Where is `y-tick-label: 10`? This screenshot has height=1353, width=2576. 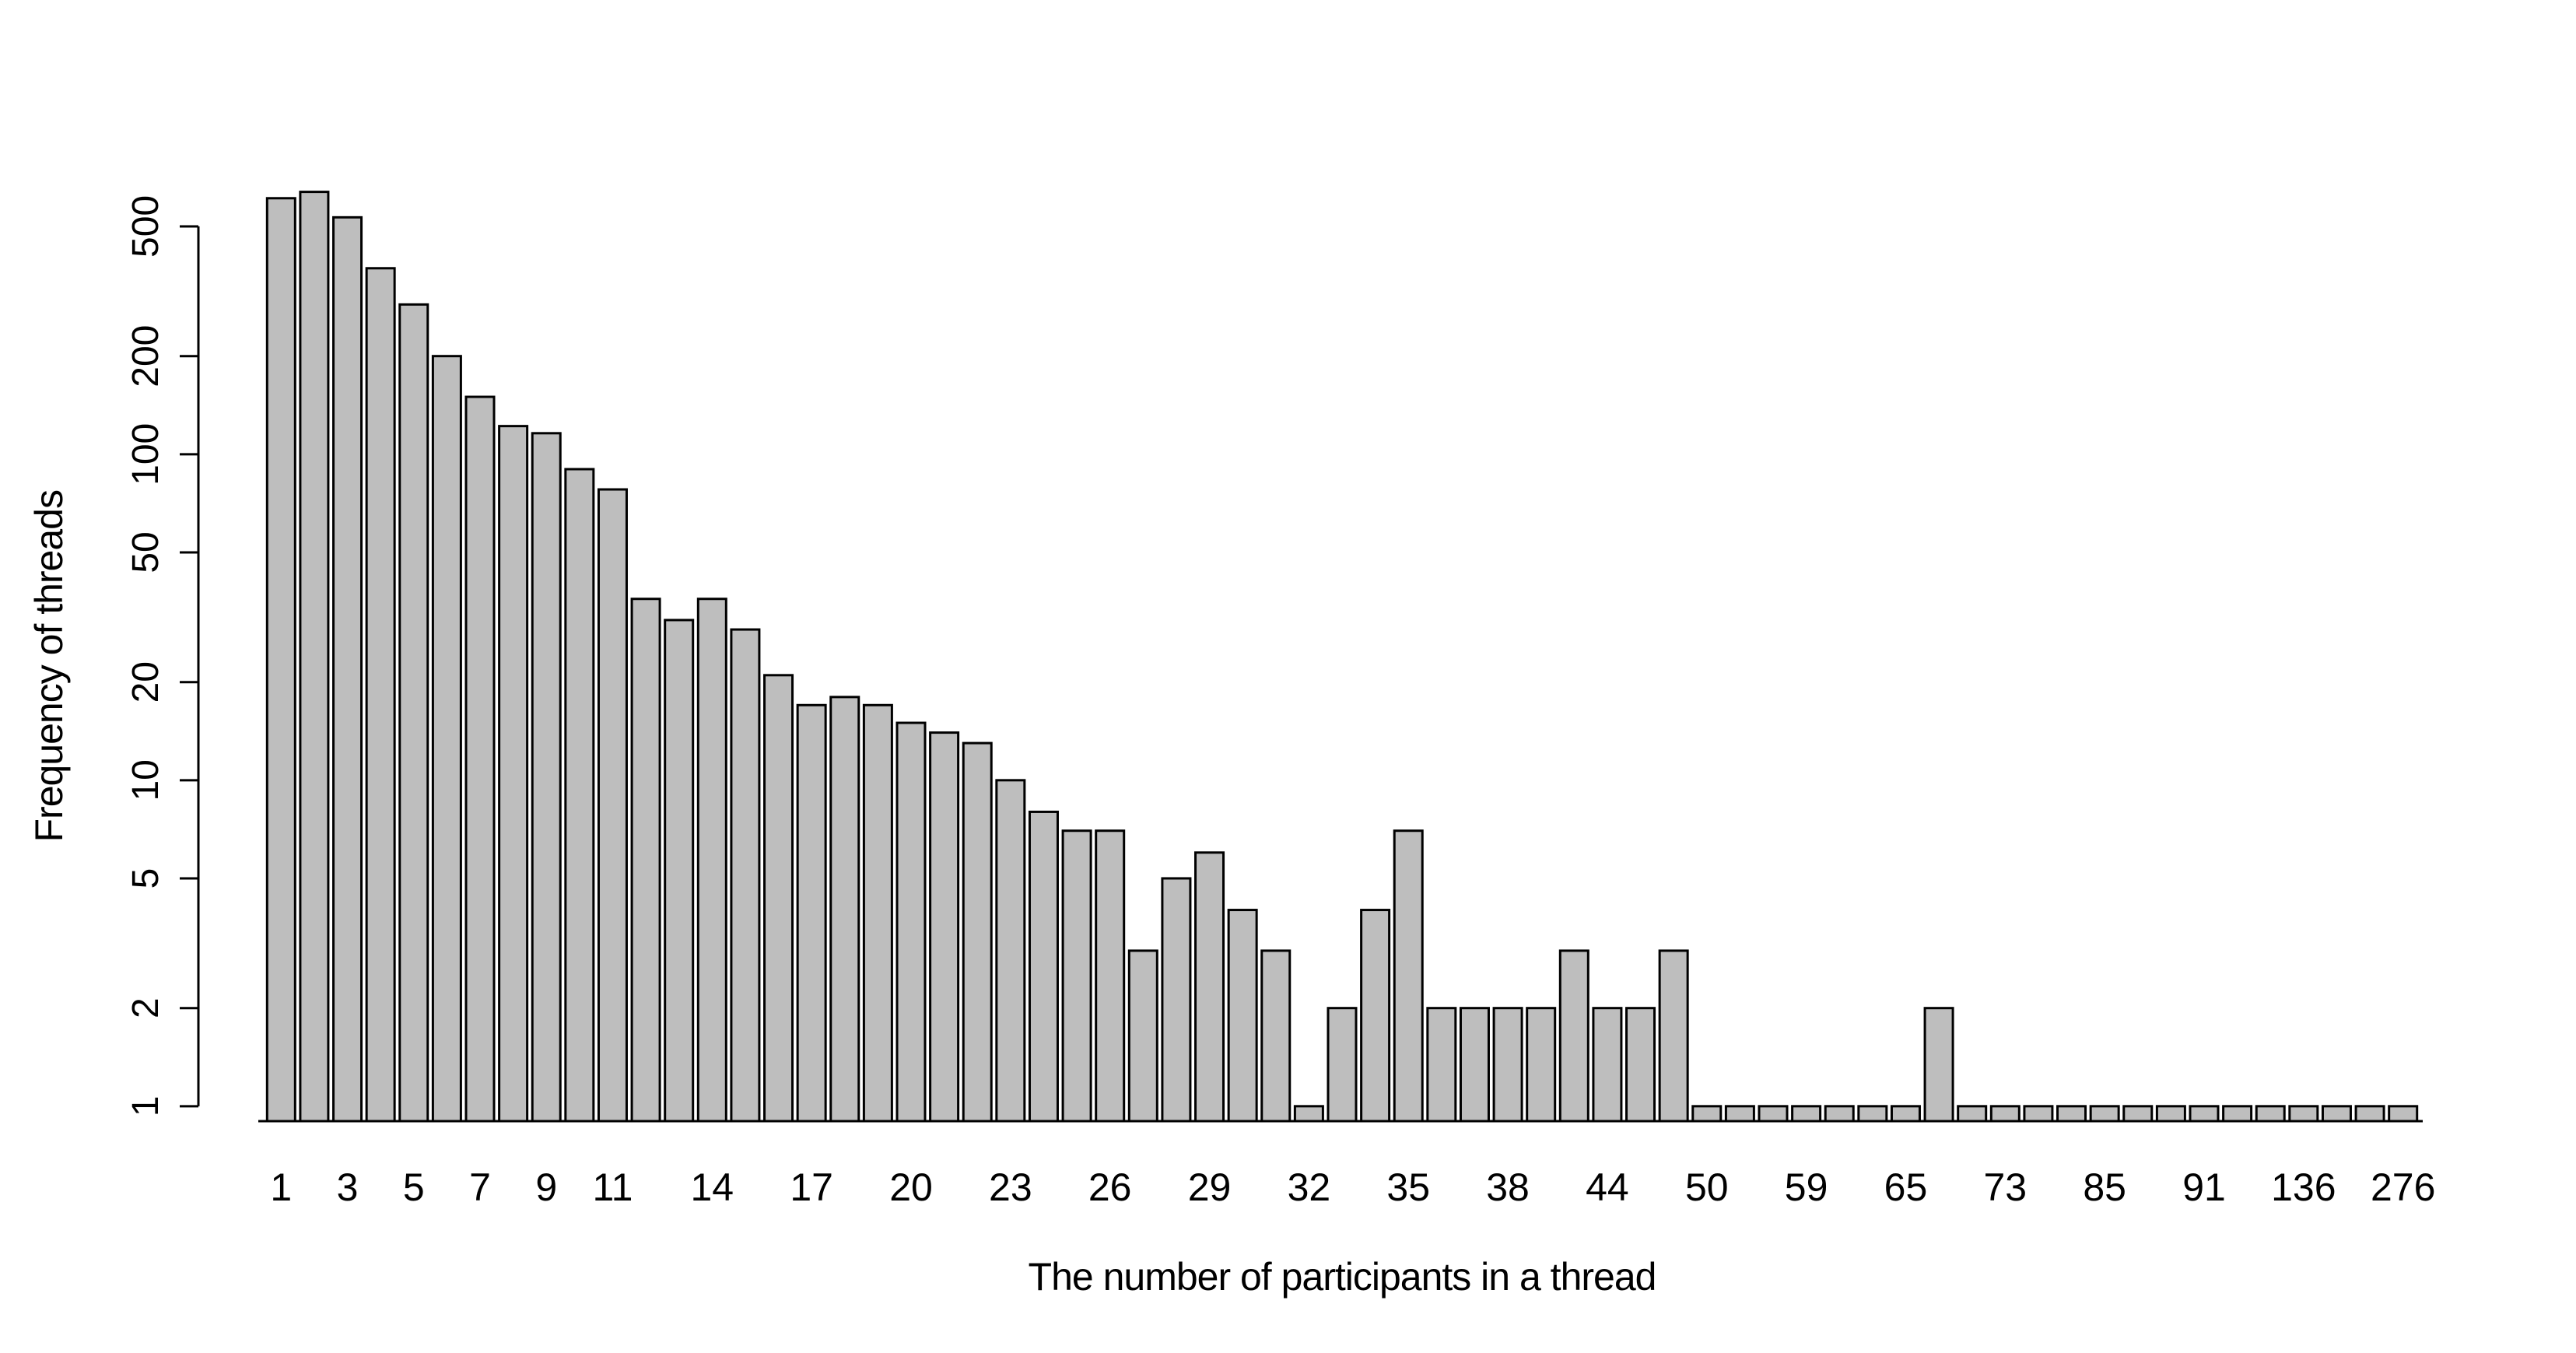 y-tick-label: 10 is located at coordinates (145, 780).